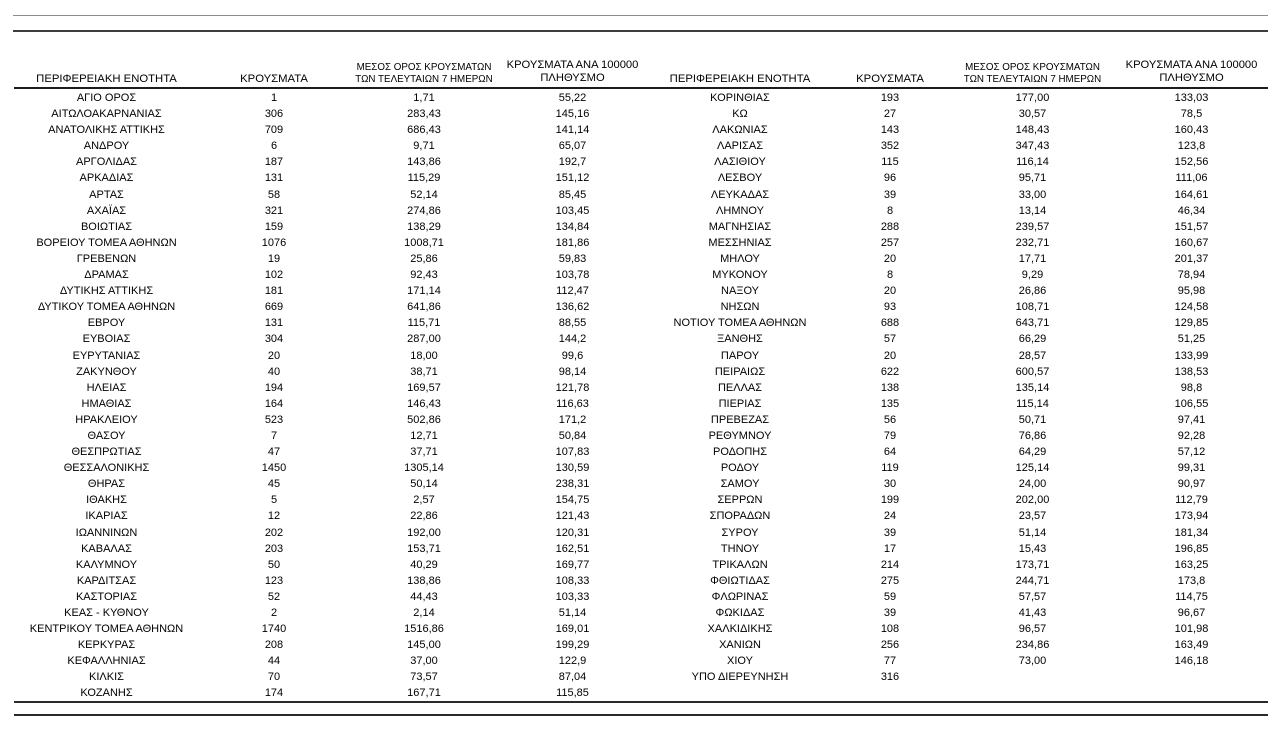  I want to click on cases-cell: 40, so click(274, 371).